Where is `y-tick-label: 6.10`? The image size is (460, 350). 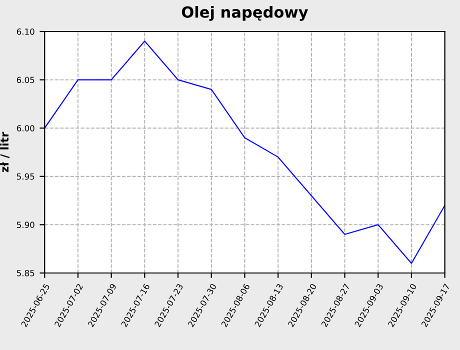 y-tick-label: 6.10 is located at coordinates (25, 31).